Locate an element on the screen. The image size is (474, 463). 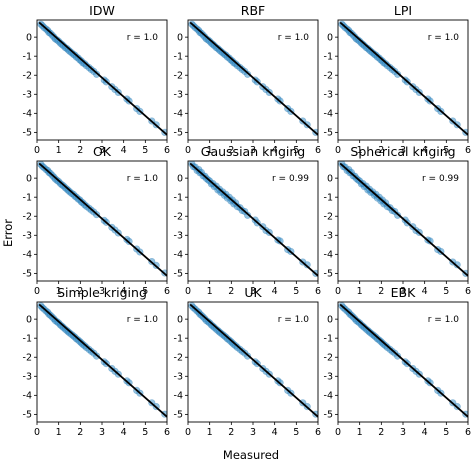
scatter-point is located at coordinates (430, 241).